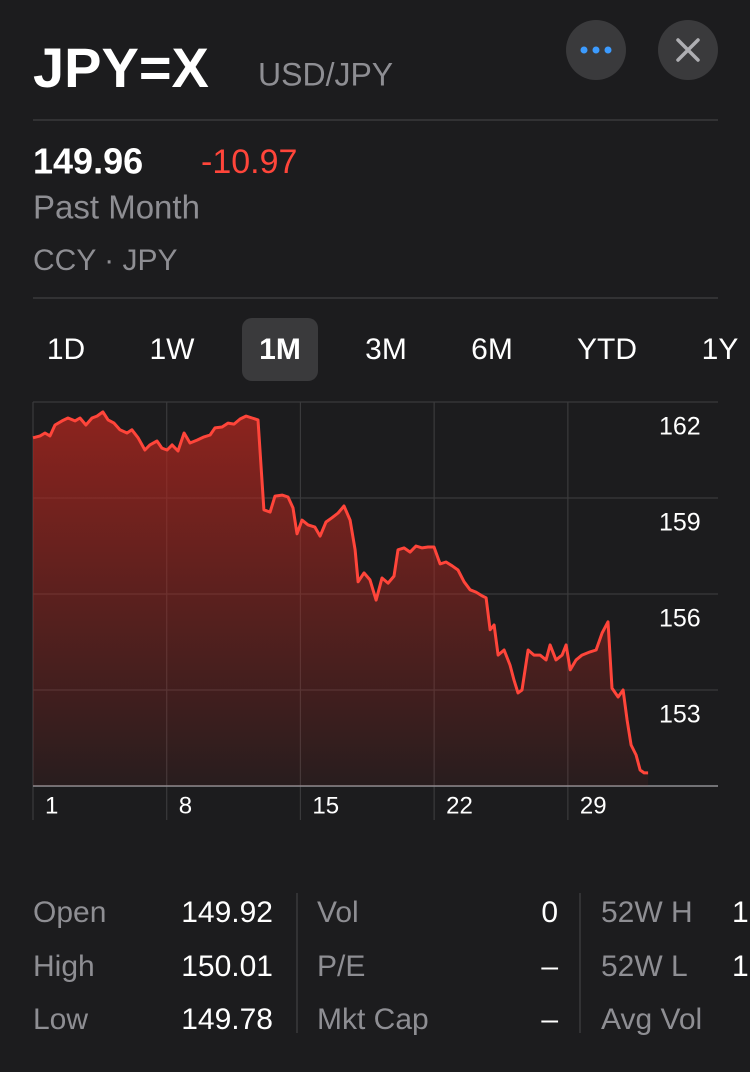 The image size is (750, 1072). I want to click on y-tick-label: 153, so click(680, 715).